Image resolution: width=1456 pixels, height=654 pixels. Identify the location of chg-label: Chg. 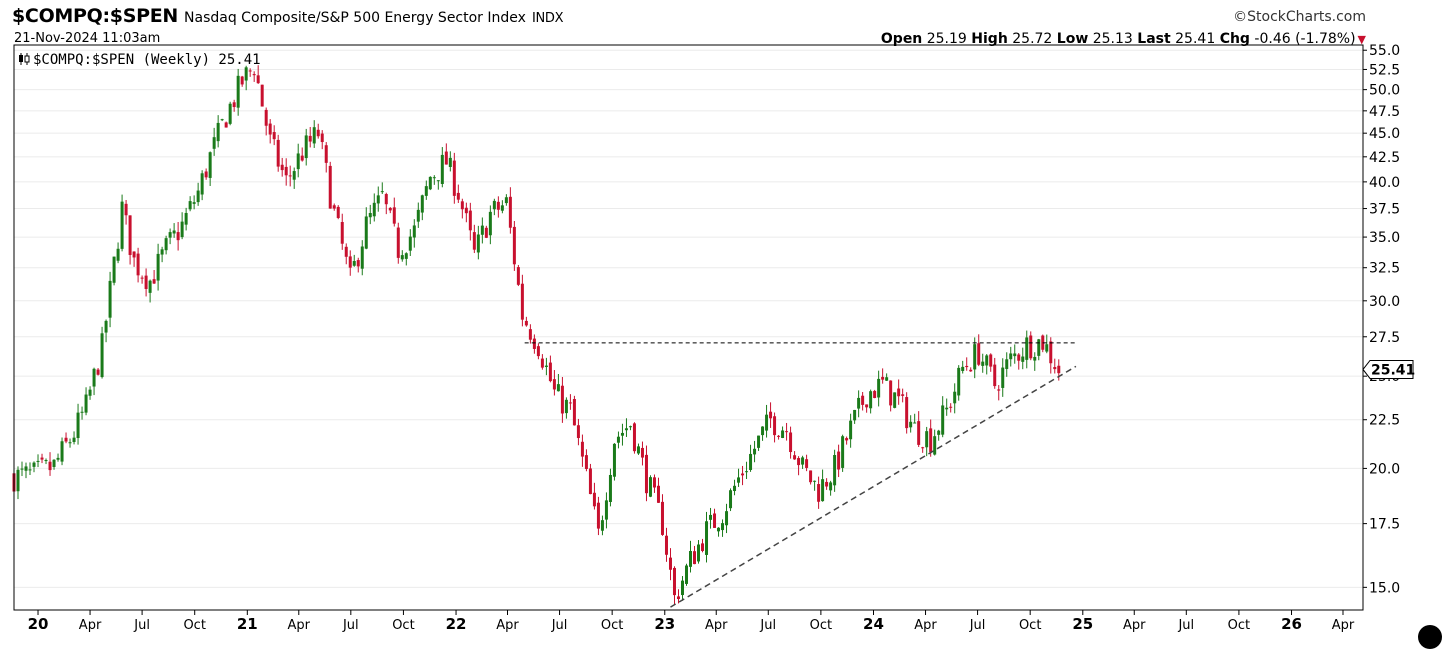
(1234, 39).